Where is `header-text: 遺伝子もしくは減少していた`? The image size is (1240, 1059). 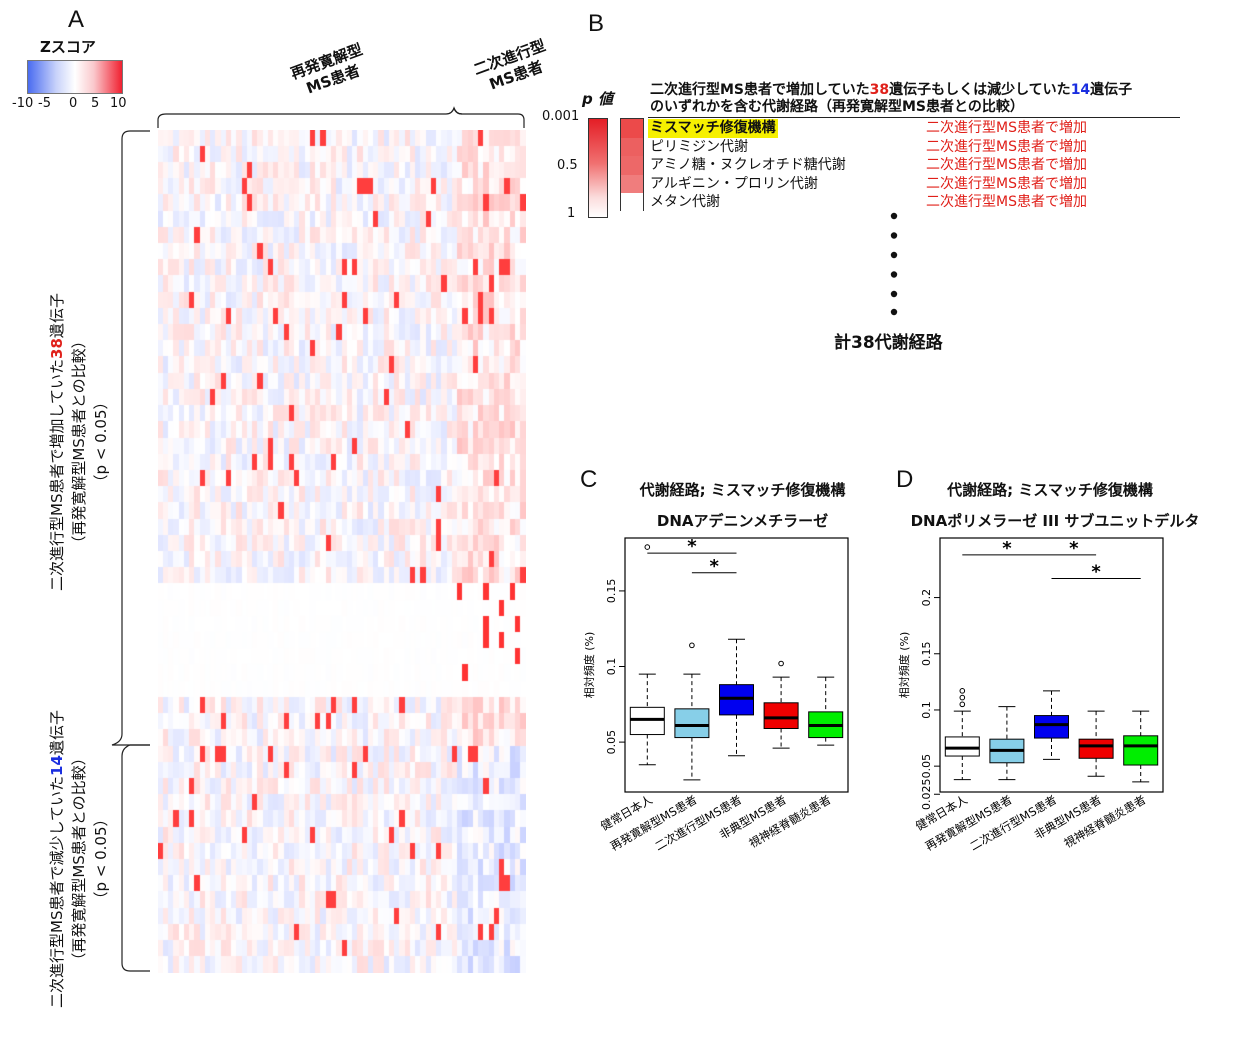 header-text: 遺伝子もしくは減少していた is located at coordinates (980, 90).